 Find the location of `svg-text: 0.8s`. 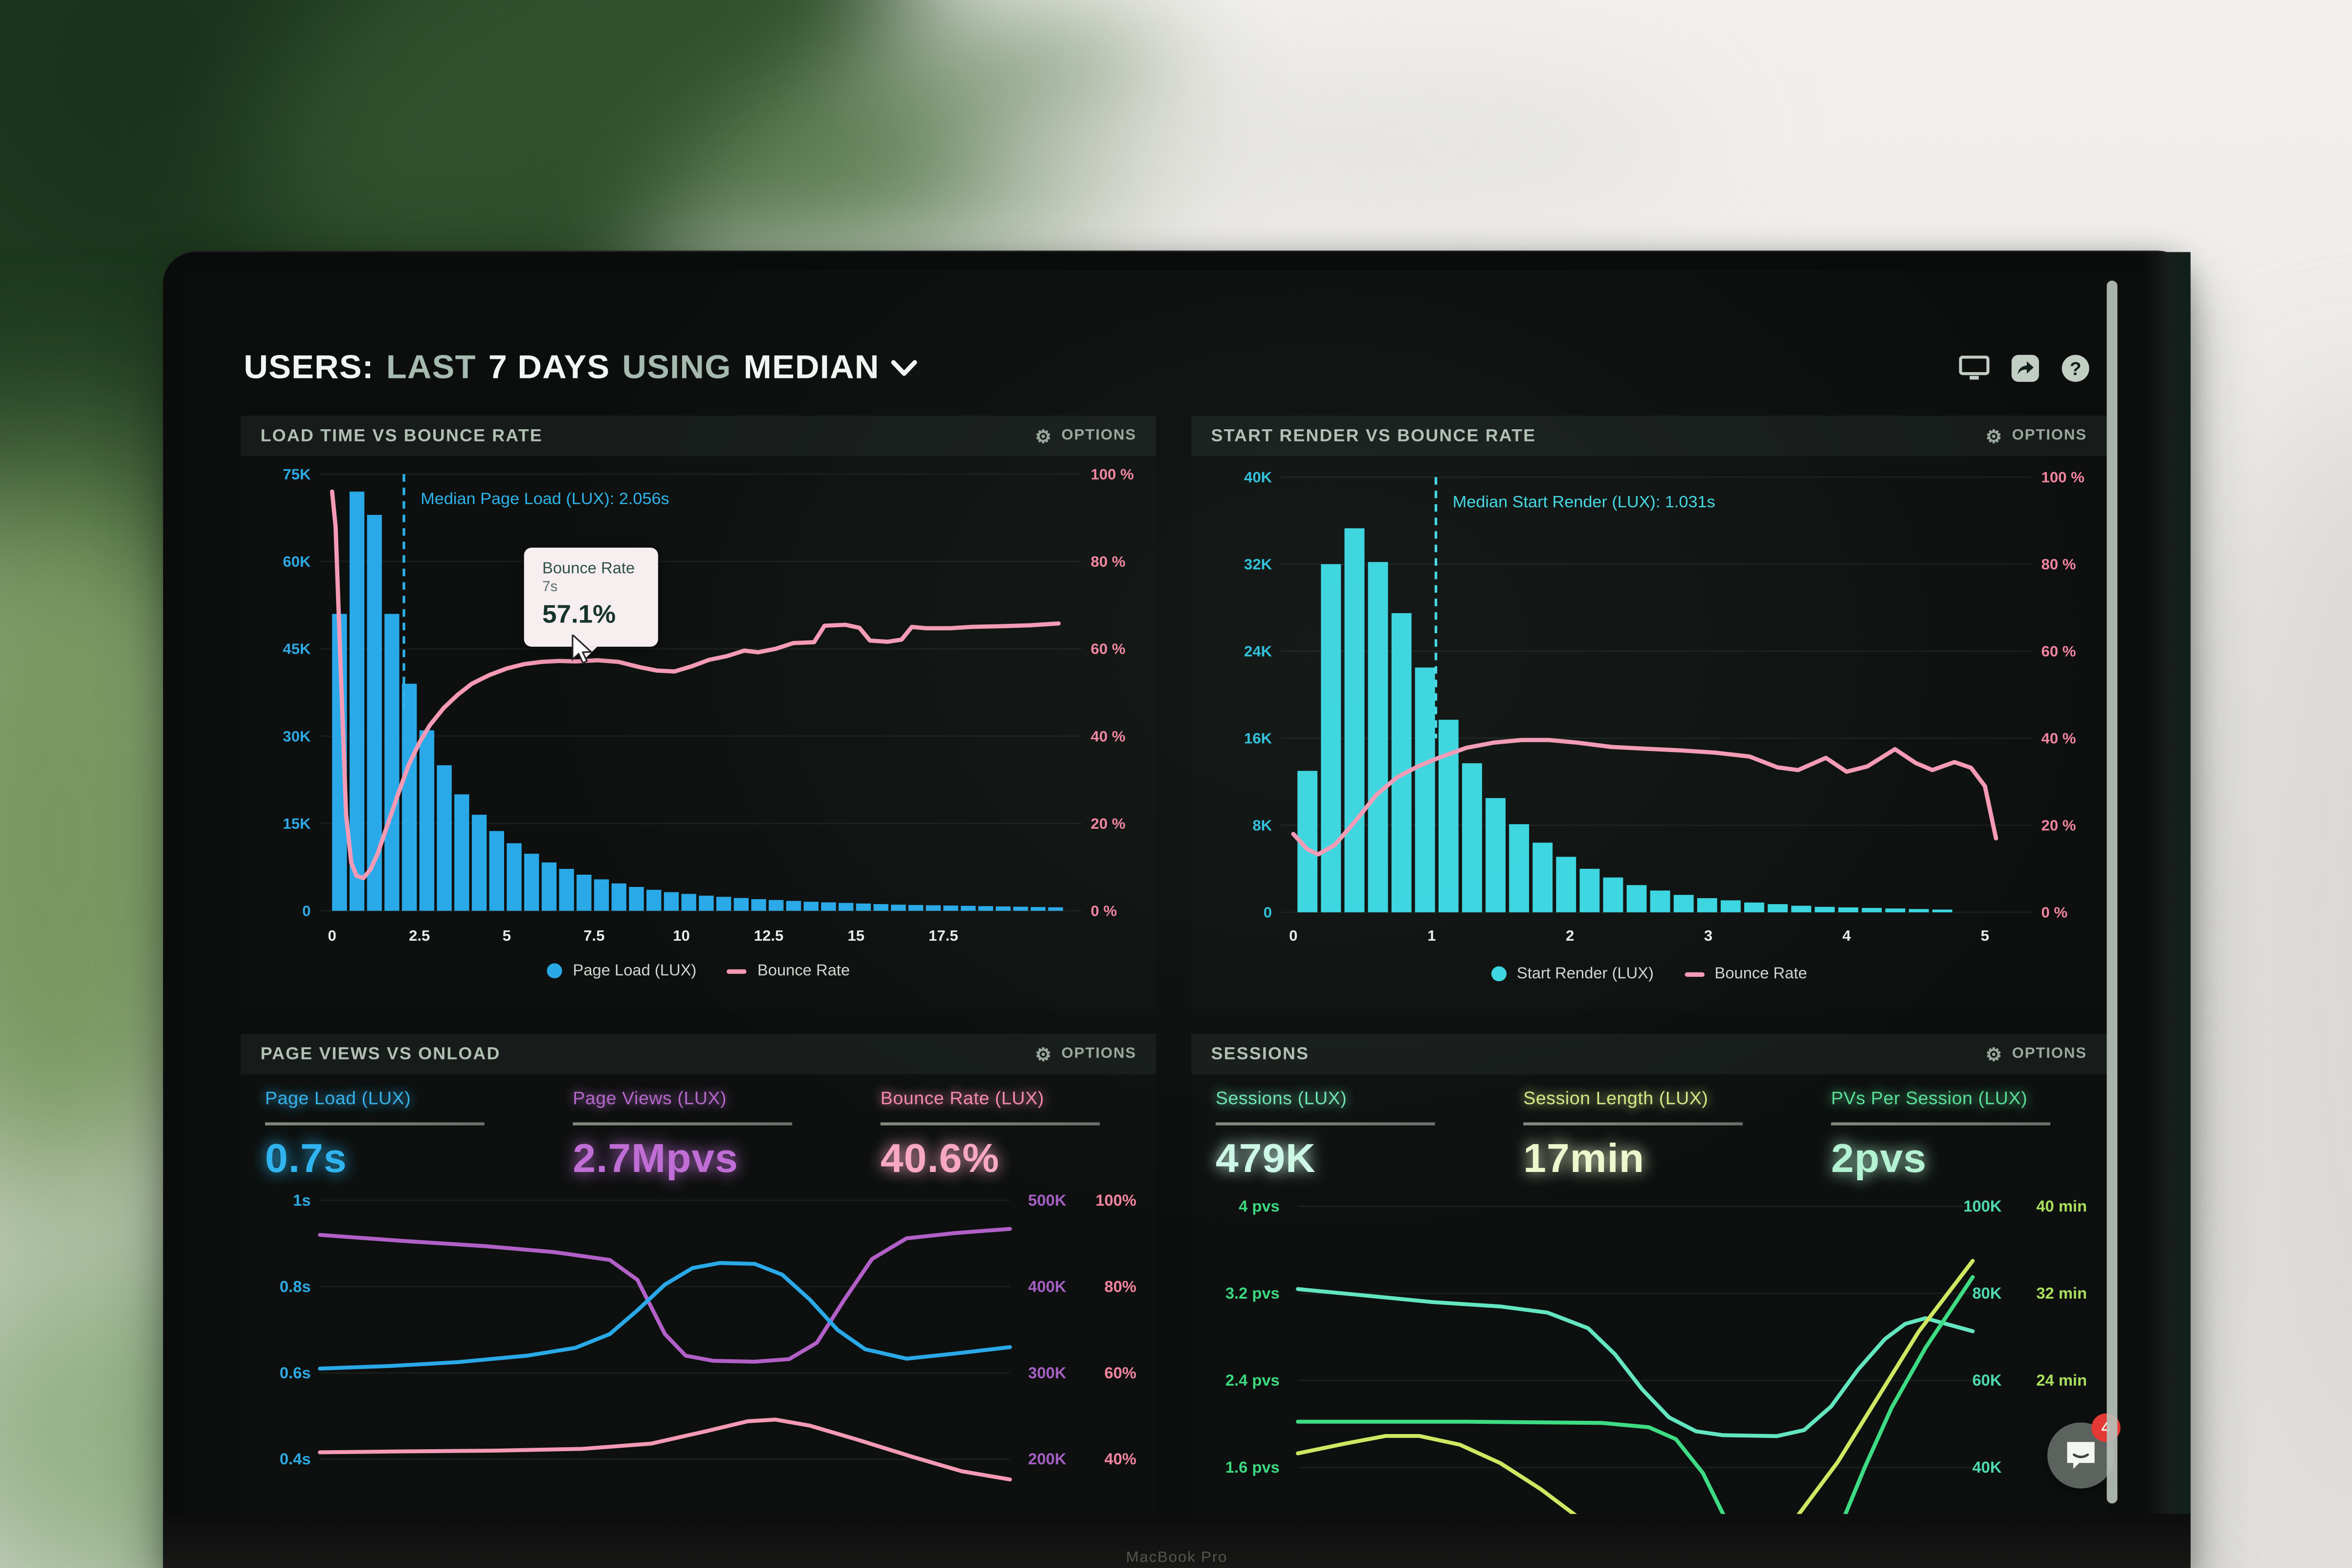

svg-text: 0.8s is located at coordinates (295, 1287).